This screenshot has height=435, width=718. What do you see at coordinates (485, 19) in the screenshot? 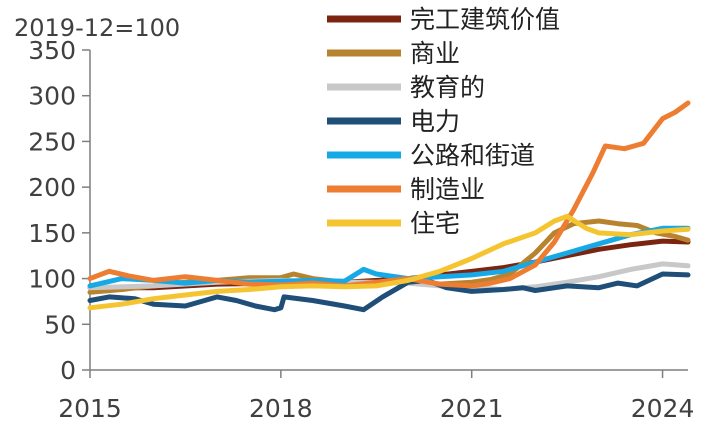
I see `legend-label: 完工建筑价值` at bounding box center [485, 19].